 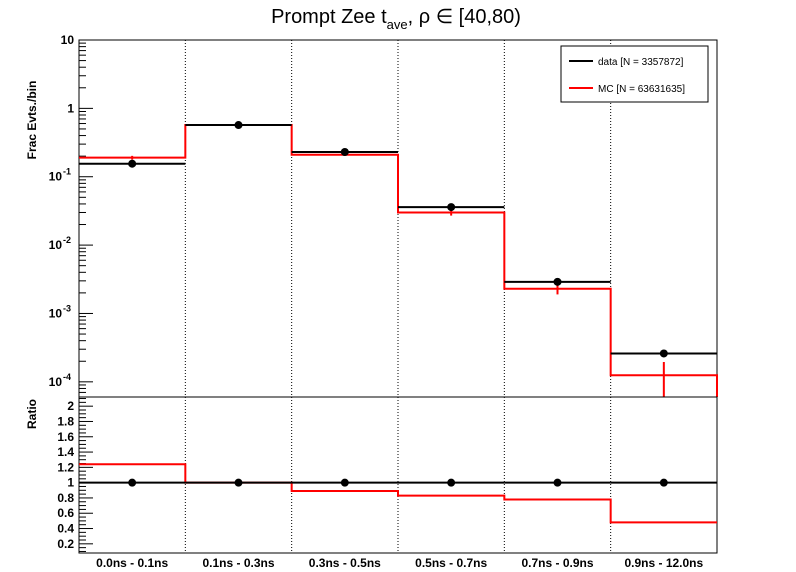 What do you see at coordinates (65, 498) in the screenshot?
I see `ratio-y-tick-label: 0.8` at bounding box center [65, 498].